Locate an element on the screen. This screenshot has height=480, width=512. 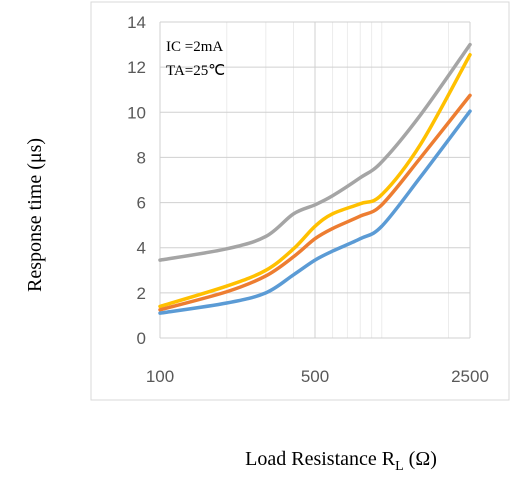
y-tick-label: 0 is located at coordinates (141, 338).